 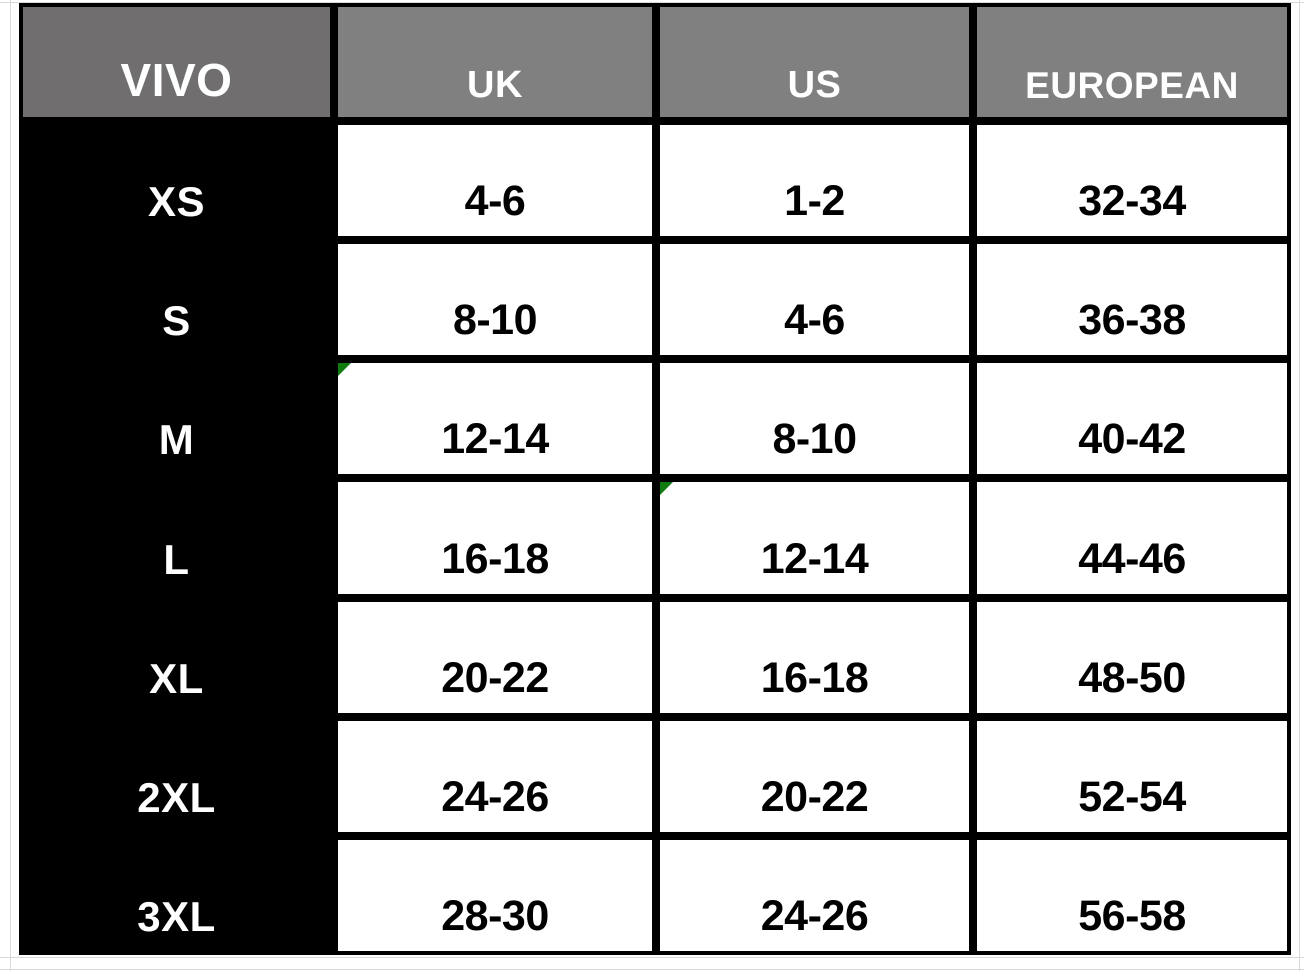 What do you see at coordinates (1132, 181) in the screenshot?
I see `cell-eu-size: 32-34` at bounding box center [1132, 181].